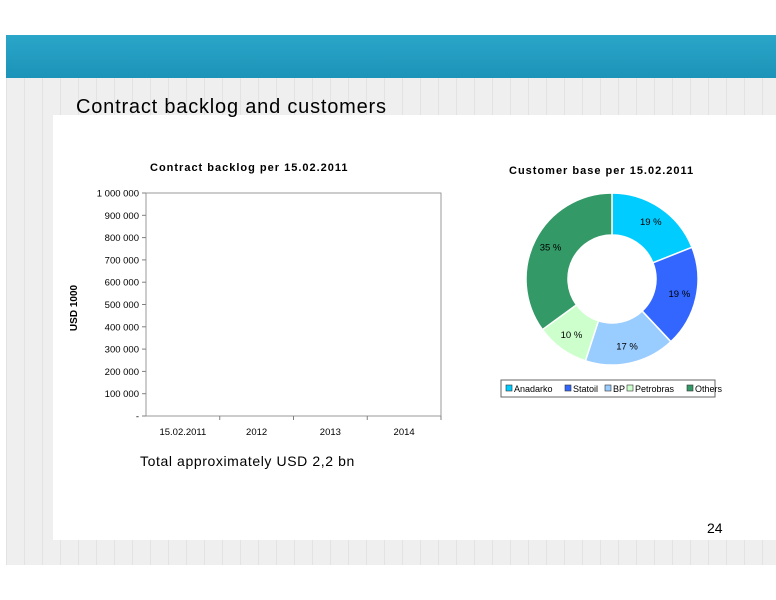 The width and height of the screenshot is (776, 600). What do you see at coordinates (551, 248) in the screenshot?
I see `donut-slice-label: 35 %` at bounding box center [551, 248].